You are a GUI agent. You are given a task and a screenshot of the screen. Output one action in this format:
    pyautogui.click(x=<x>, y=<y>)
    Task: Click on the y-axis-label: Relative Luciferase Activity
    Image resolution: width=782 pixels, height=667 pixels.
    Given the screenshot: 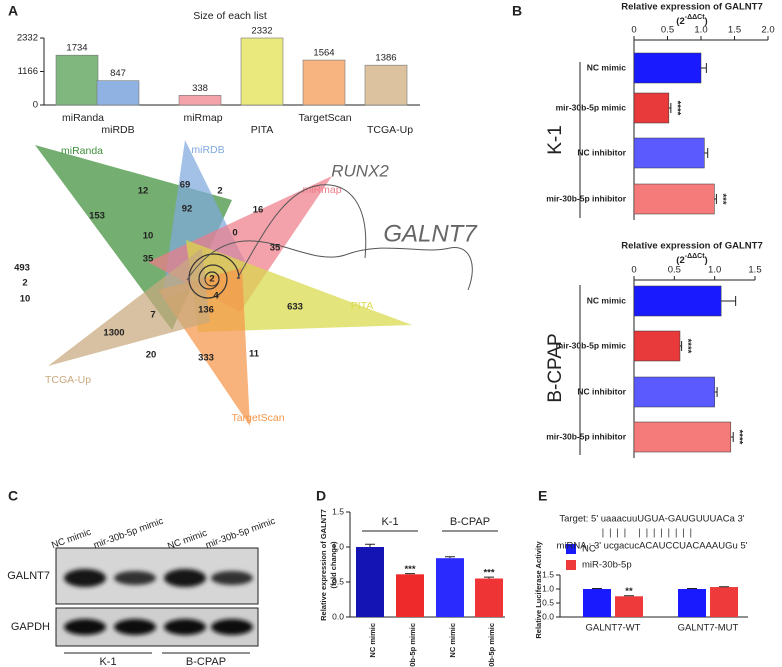 What is the action you would take?
    pyautogui.click(x=538, y=590)
    